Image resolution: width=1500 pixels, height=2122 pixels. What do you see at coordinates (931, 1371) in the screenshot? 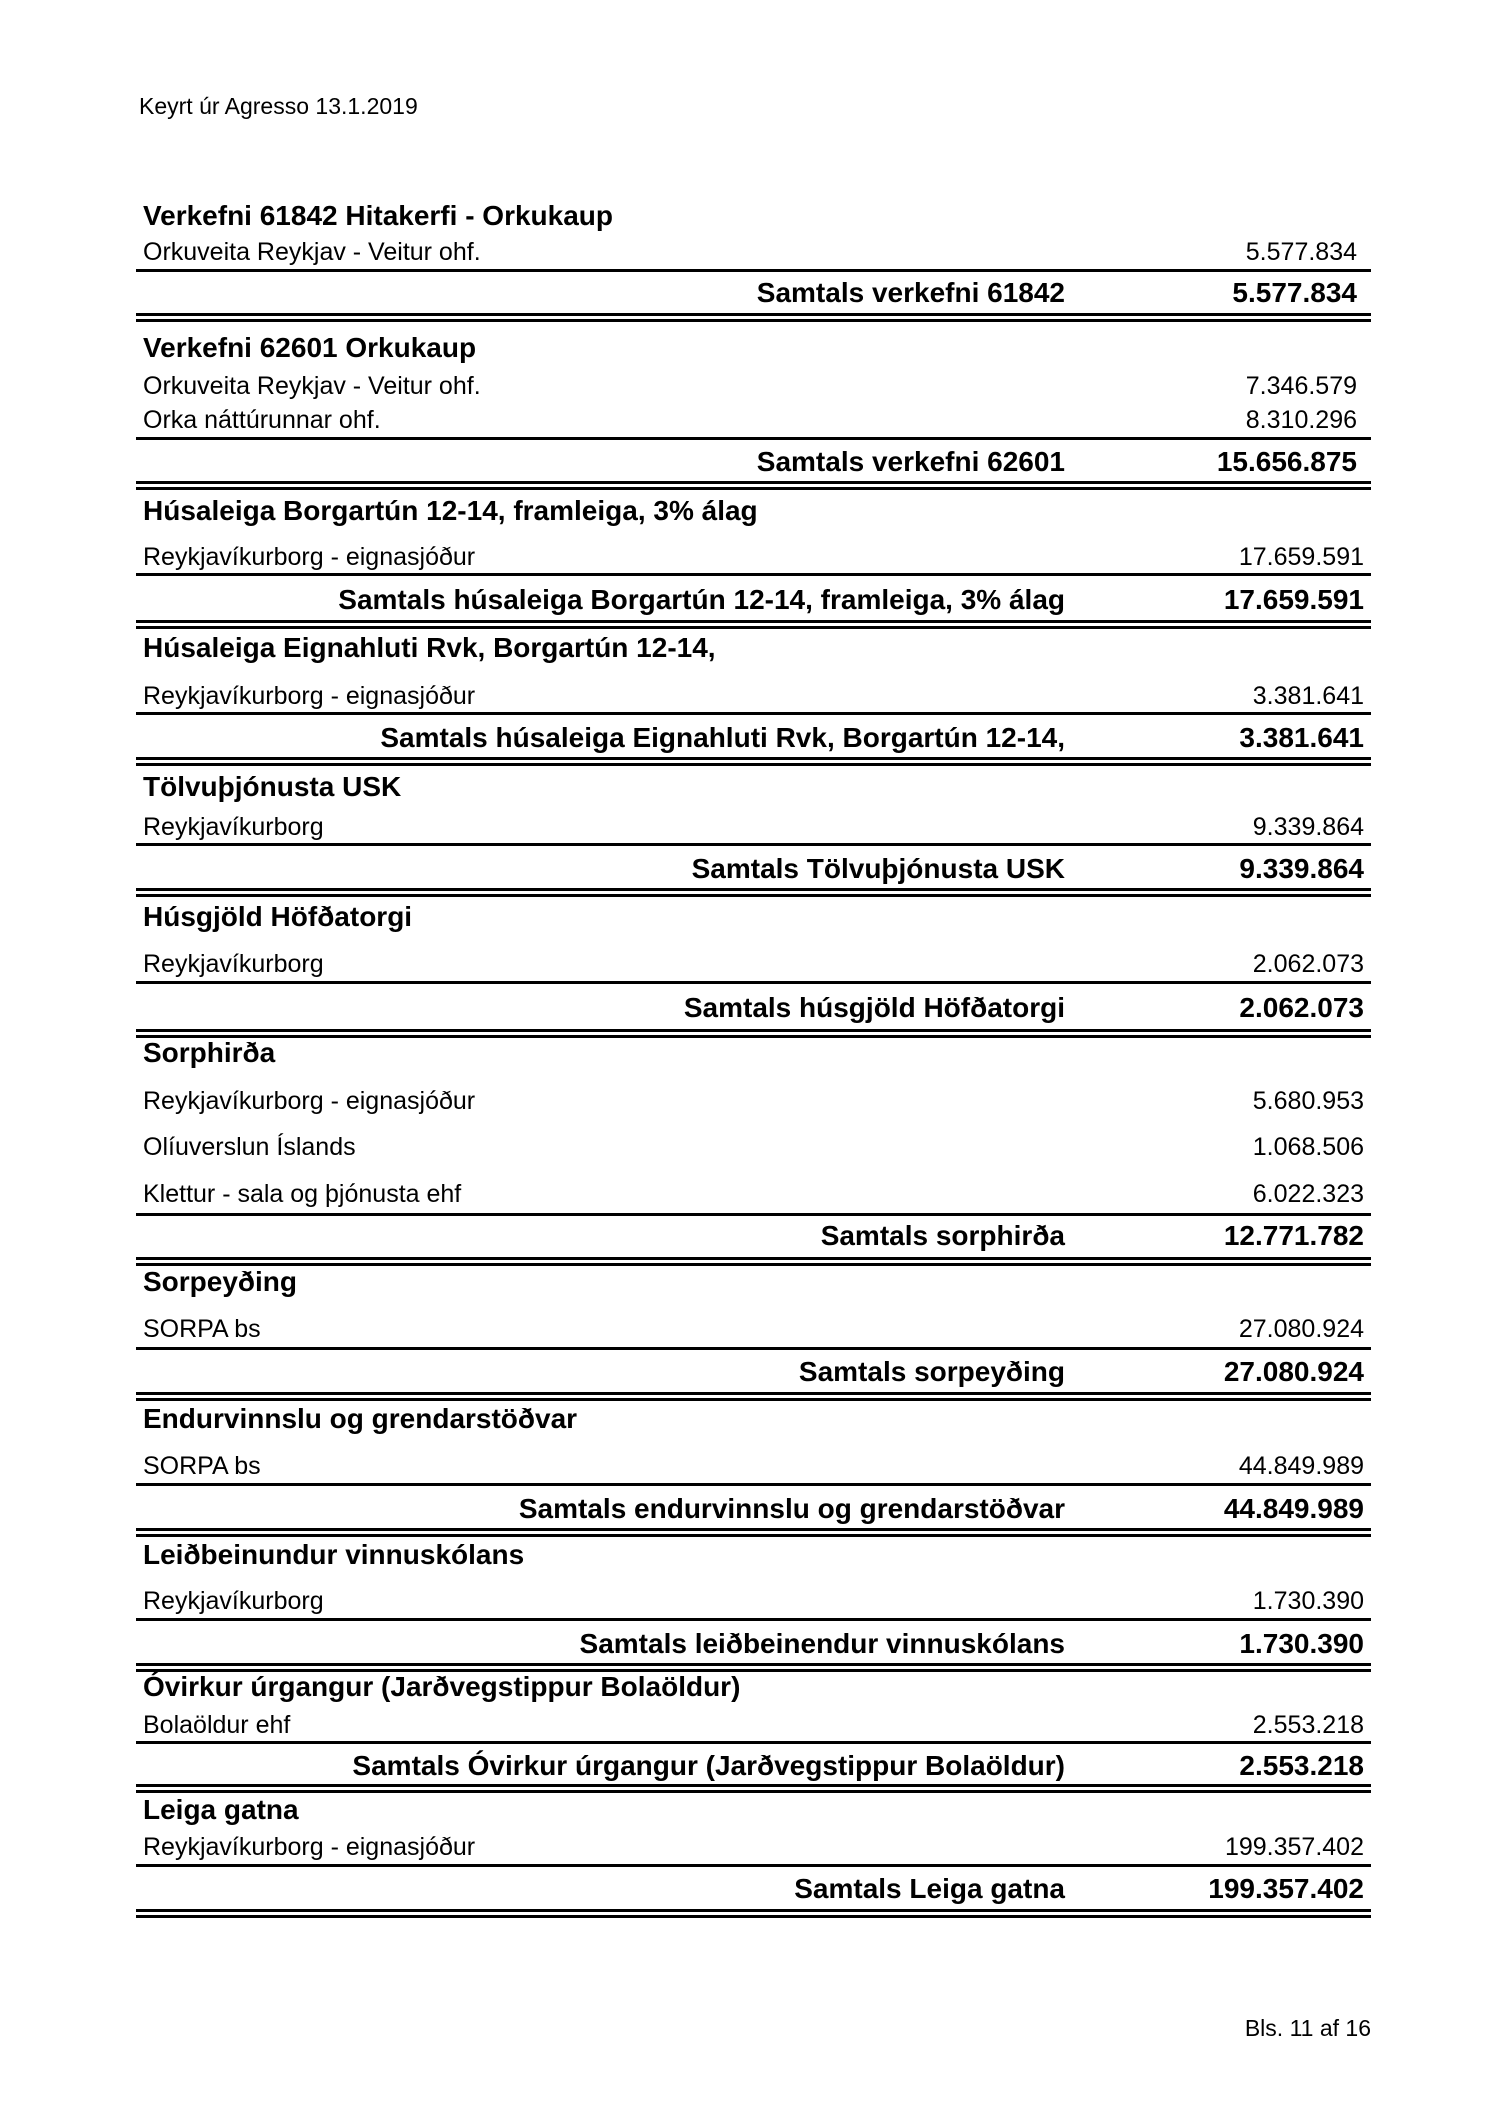
I see `total-label: Samtals sorpeyðing` at bounding box center [931, 1371].